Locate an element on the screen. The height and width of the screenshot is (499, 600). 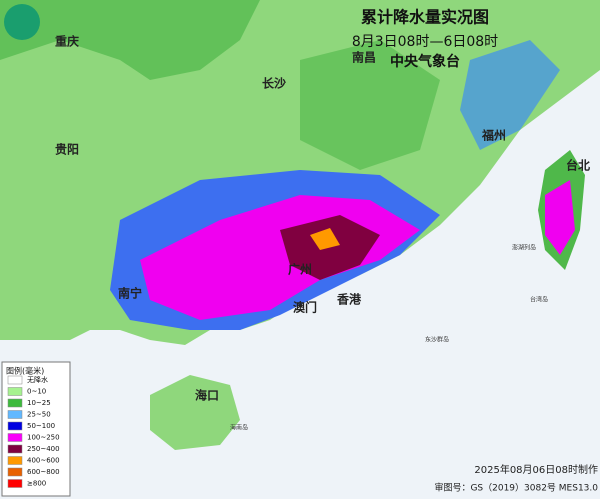
place-label: 台湾岛 is located at coordinates (539, 300).